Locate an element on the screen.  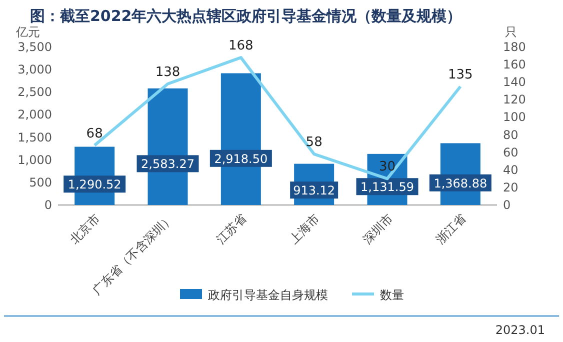
y-tick-label: 3,500 is located at coordinates (35, 47).